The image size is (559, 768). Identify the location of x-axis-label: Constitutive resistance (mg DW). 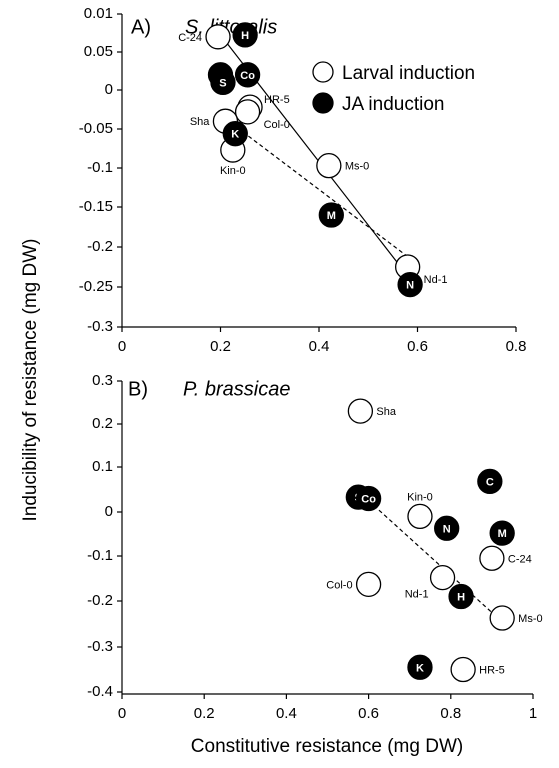
(327, 746).